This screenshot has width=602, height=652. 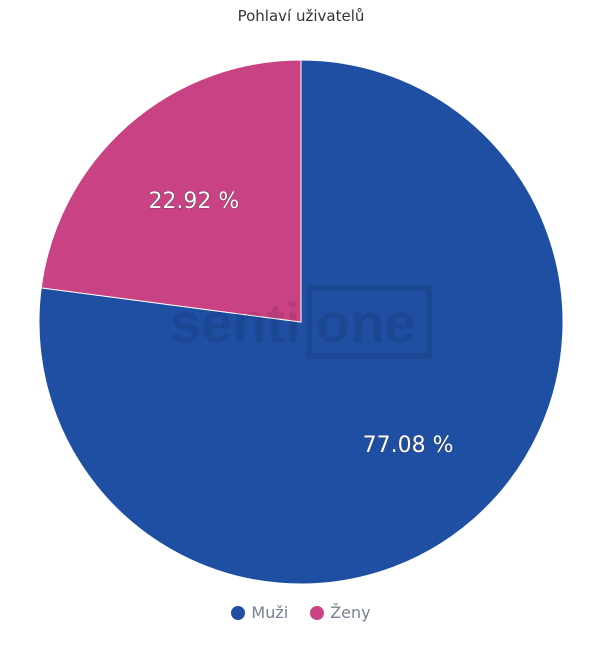 I want to click on legend-item-1: Ženy, so click(x=340, y=612).